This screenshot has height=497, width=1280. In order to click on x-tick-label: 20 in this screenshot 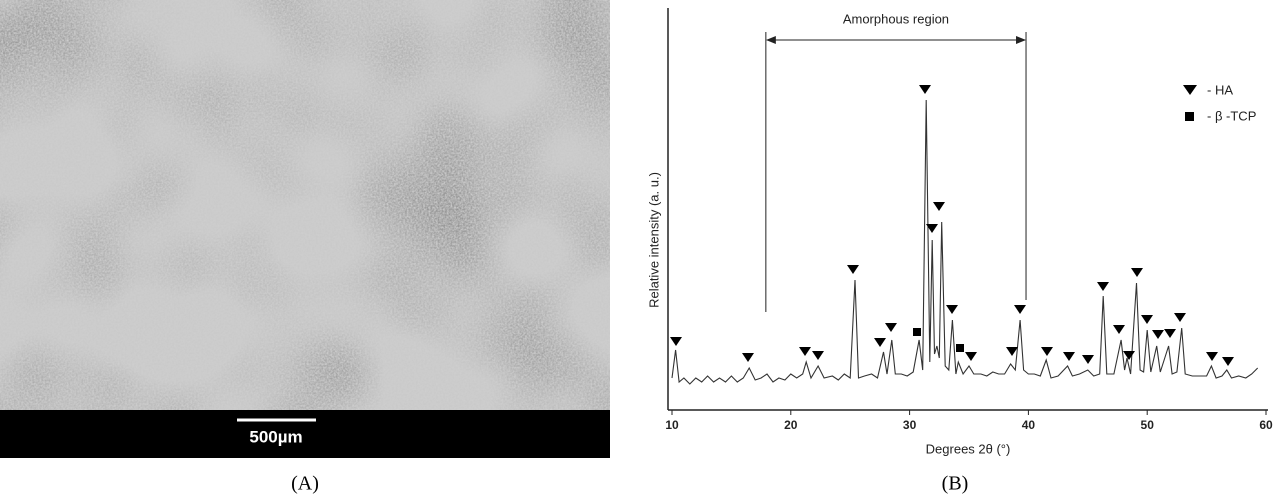, I will do `click(791, 425)`.